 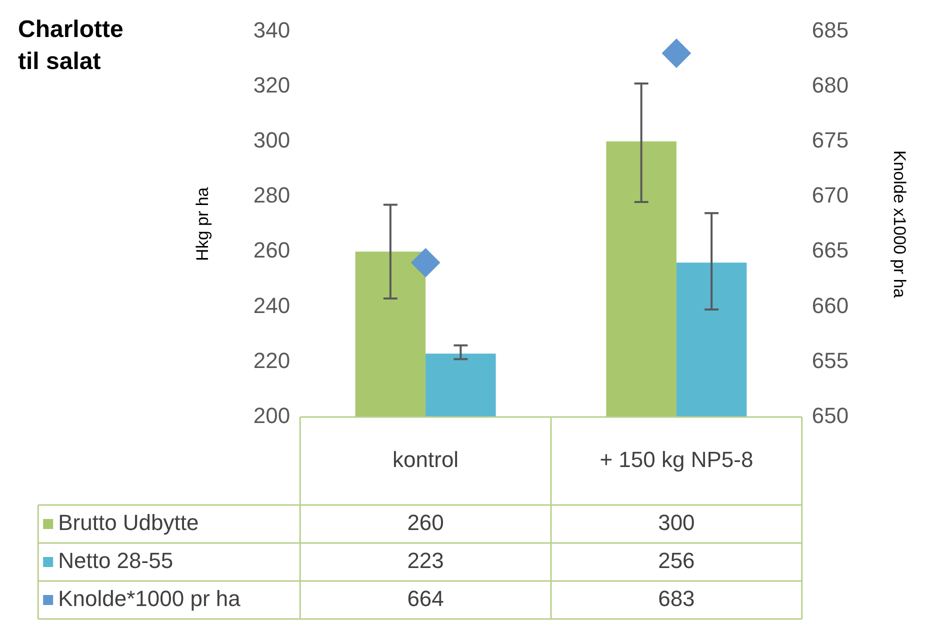 I want to click on x-tick-label: + 150 kg NP5-8, so click(x=677, y=459).